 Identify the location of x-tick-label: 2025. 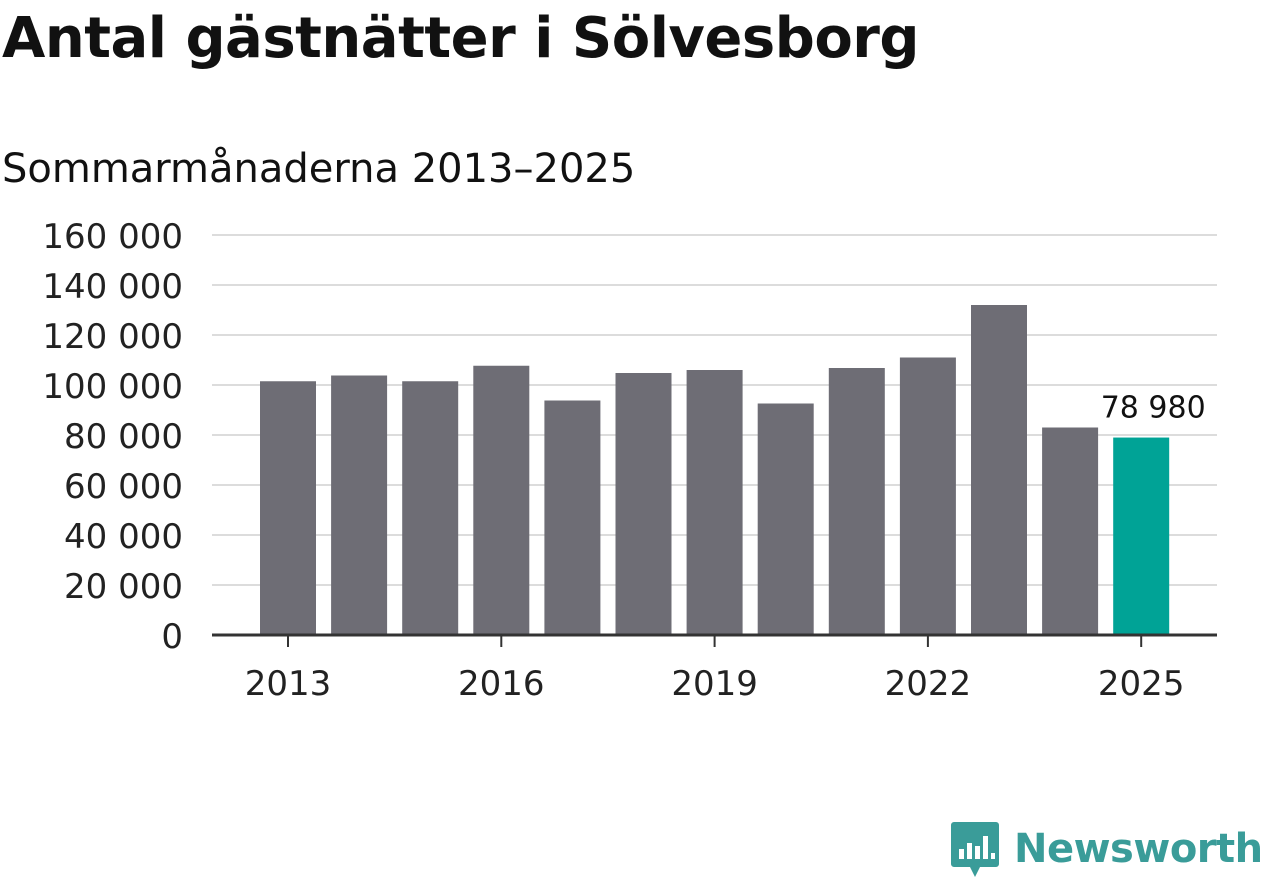
(1141, 684).